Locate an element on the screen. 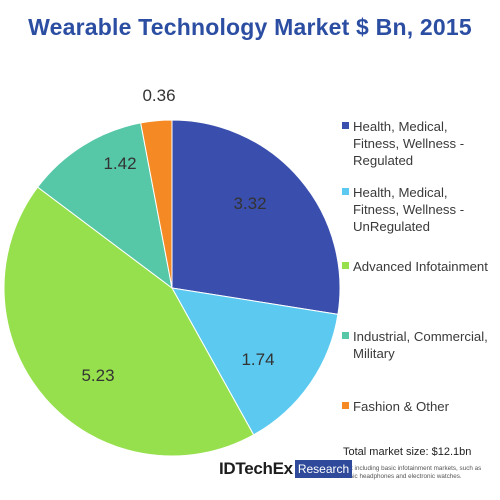 The height and width of the screenshot is (500, 500). data-label-2: 1.74 is located at coordinates (257, 359).